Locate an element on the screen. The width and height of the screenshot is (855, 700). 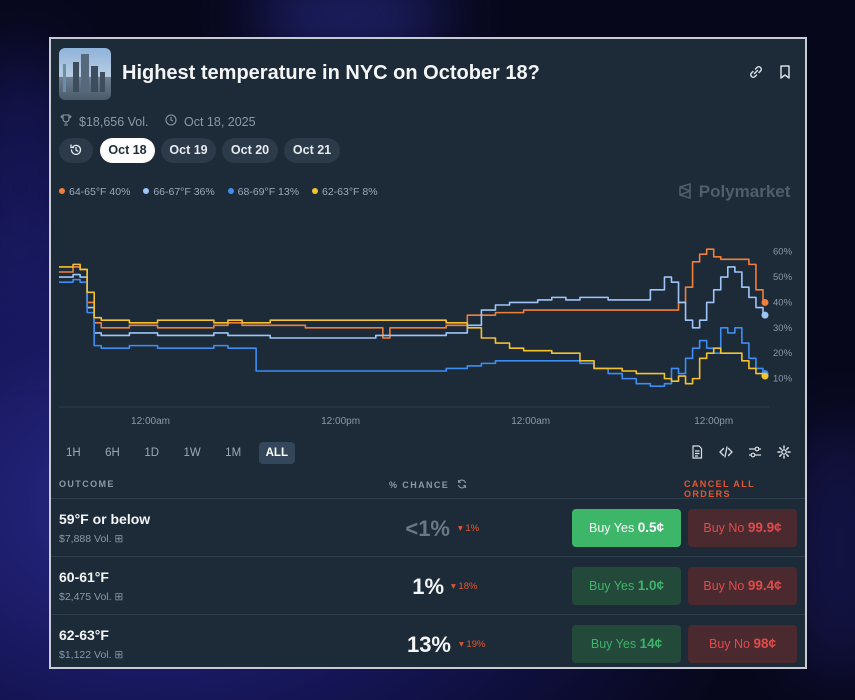
outcome-volume: $7,888 Vol. ⊞ is located at coordinates (91, 539).